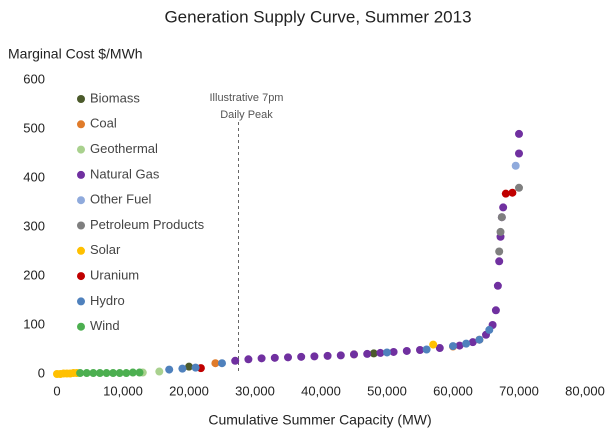  Describe the element at coordinates (453, 390) in the screenshot. I see `x-tick-label: 60,000` at that location.